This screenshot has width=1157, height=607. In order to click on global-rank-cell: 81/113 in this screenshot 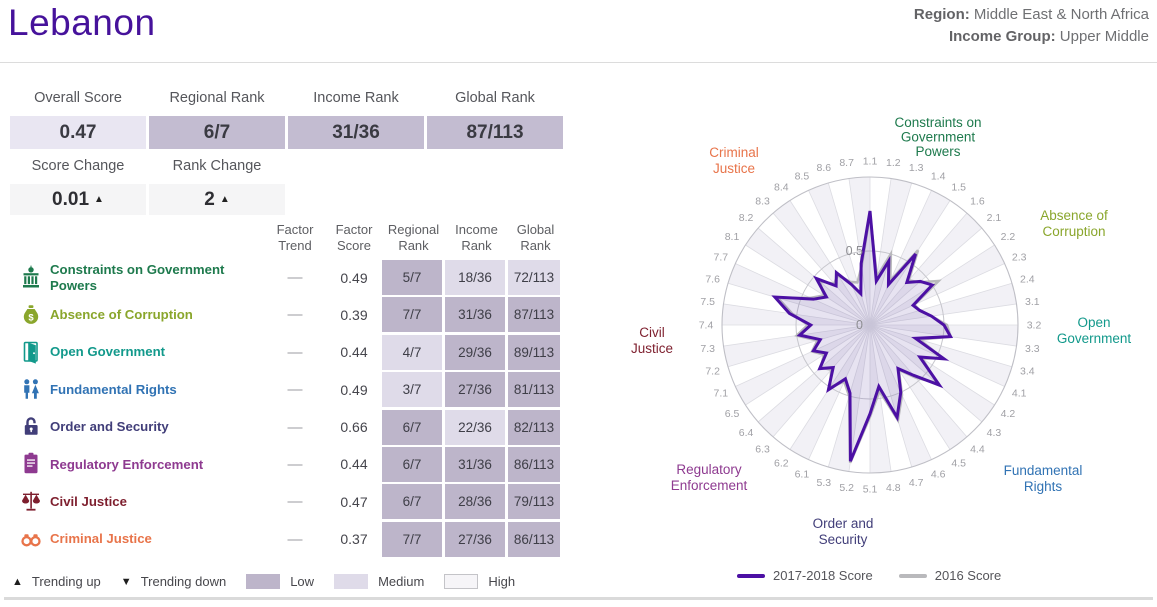, I will do `click(534, 390)`.